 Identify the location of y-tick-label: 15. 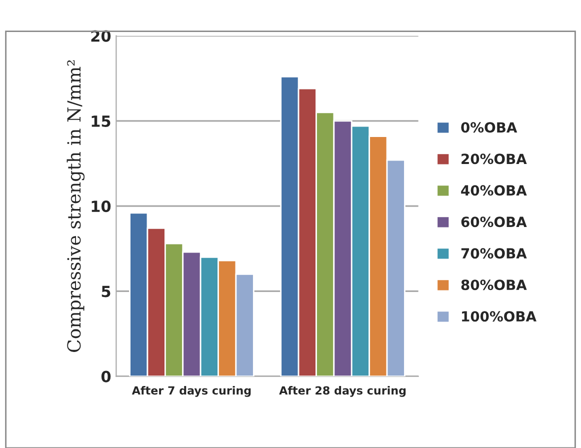
(101, 121).